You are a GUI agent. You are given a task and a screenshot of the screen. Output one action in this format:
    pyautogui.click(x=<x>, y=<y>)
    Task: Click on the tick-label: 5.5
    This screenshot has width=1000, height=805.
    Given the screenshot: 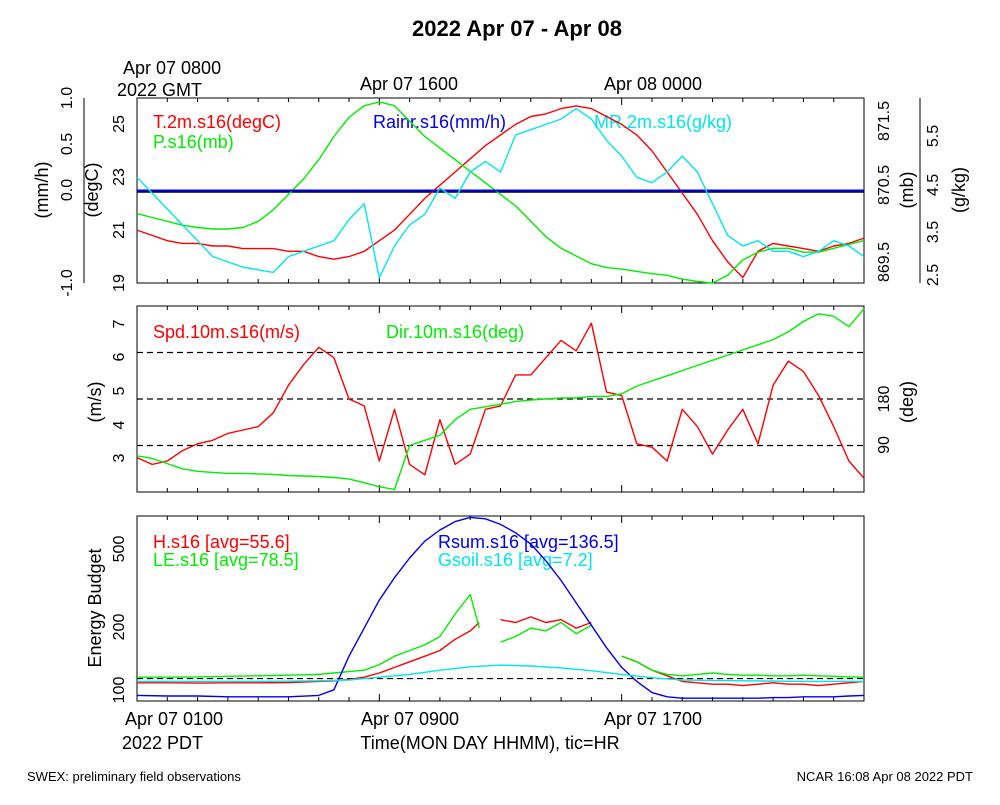 What is the action you would take?
    pyautogui.click(x=933, y=136)
    